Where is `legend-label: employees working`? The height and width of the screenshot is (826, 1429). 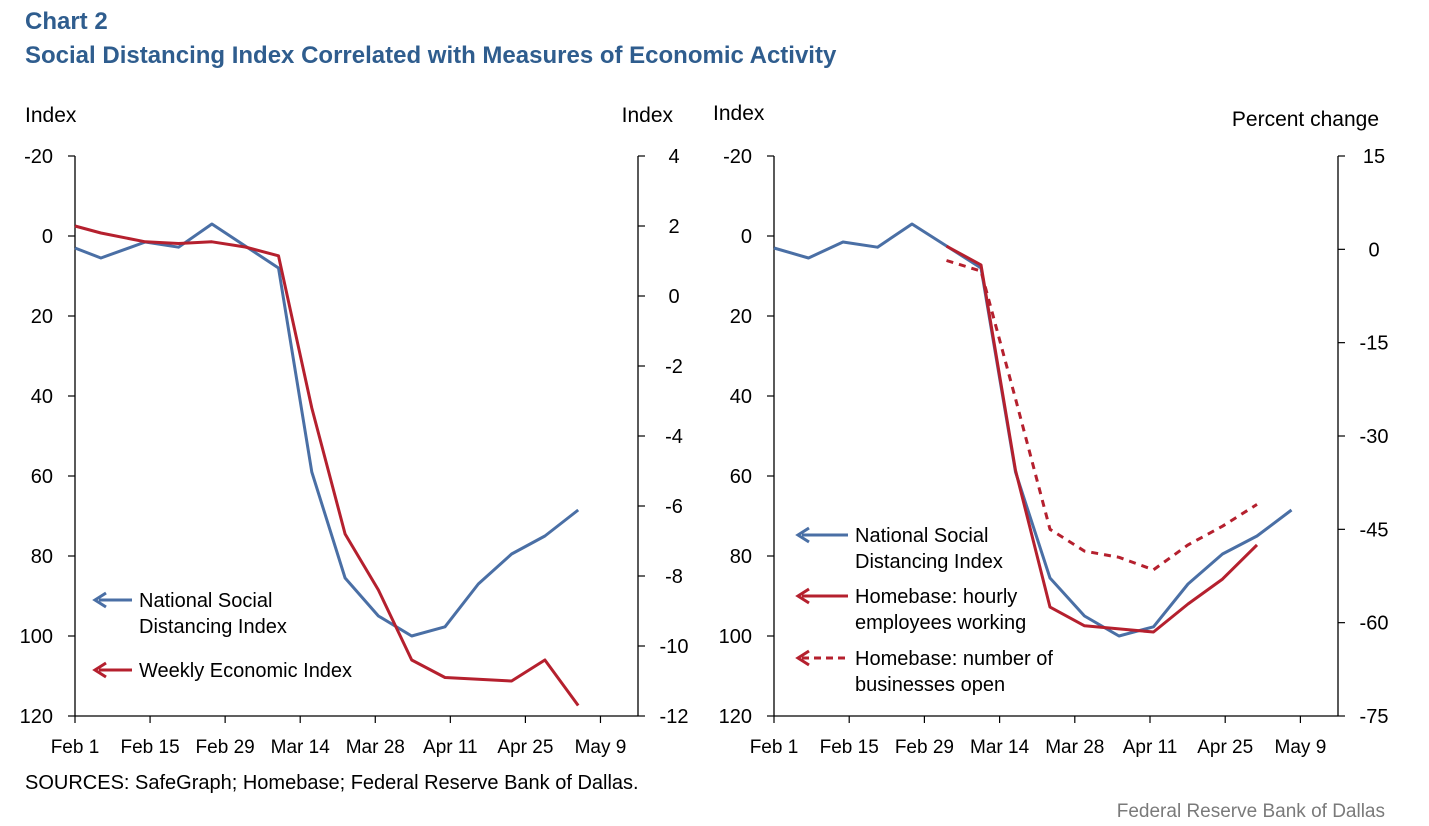 legend-label: employees working is located at coordinates (940, 623).